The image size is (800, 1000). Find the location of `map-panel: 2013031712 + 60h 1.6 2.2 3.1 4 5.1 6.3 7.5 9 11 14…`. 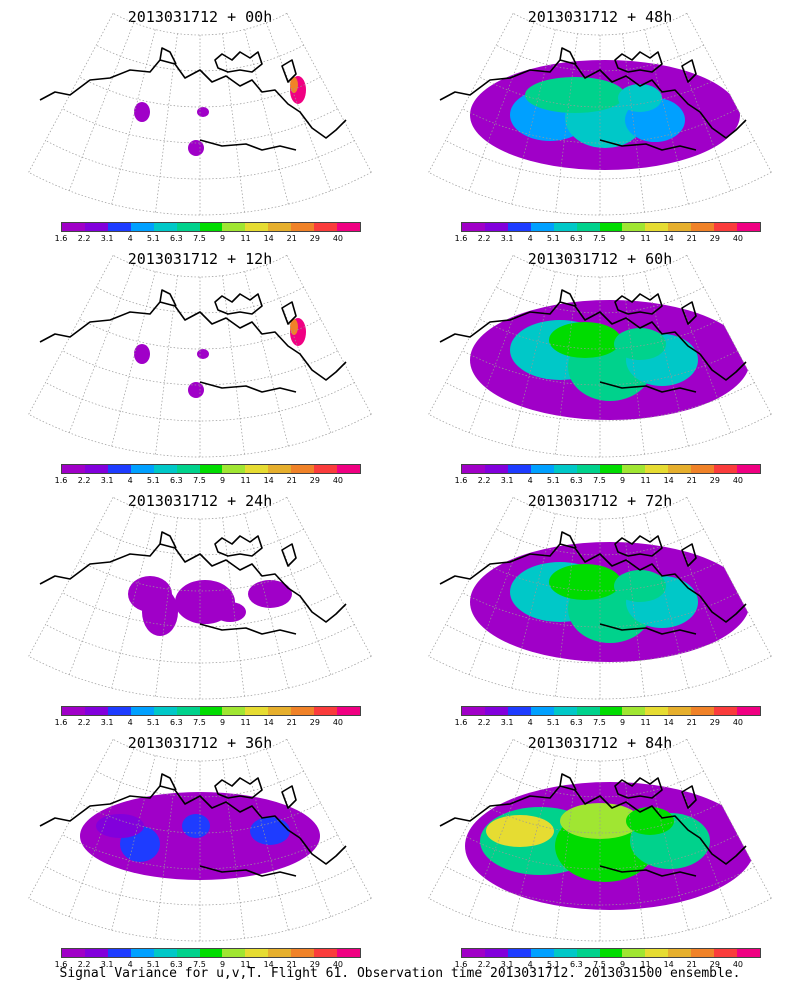

map-panel: 2013031712 + 60h 1.6 2.2 3.1 4 5.1 6.3 7.5 9 11 14… is located at coordinates (600, 363).